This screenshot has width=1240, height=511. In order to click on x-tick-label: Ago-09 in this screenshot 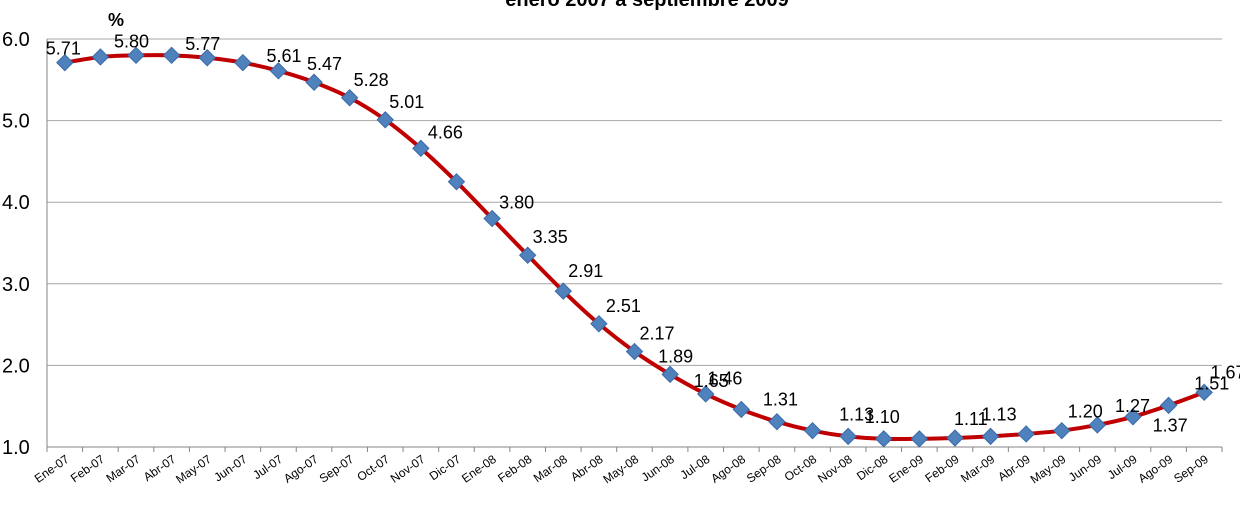, I will do `click(1156, 469)`.